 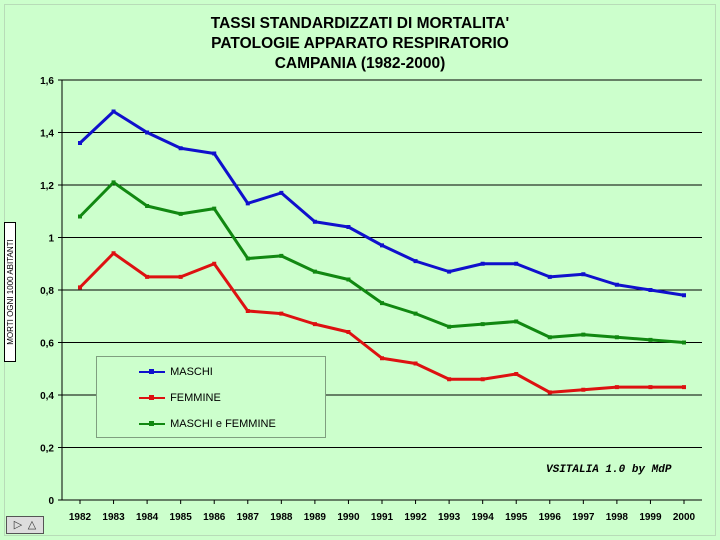 What do you see at coordinates (617, 517) in the screenshot?
I see `x-tick-label: 1998` at bounding box center [617, 517].